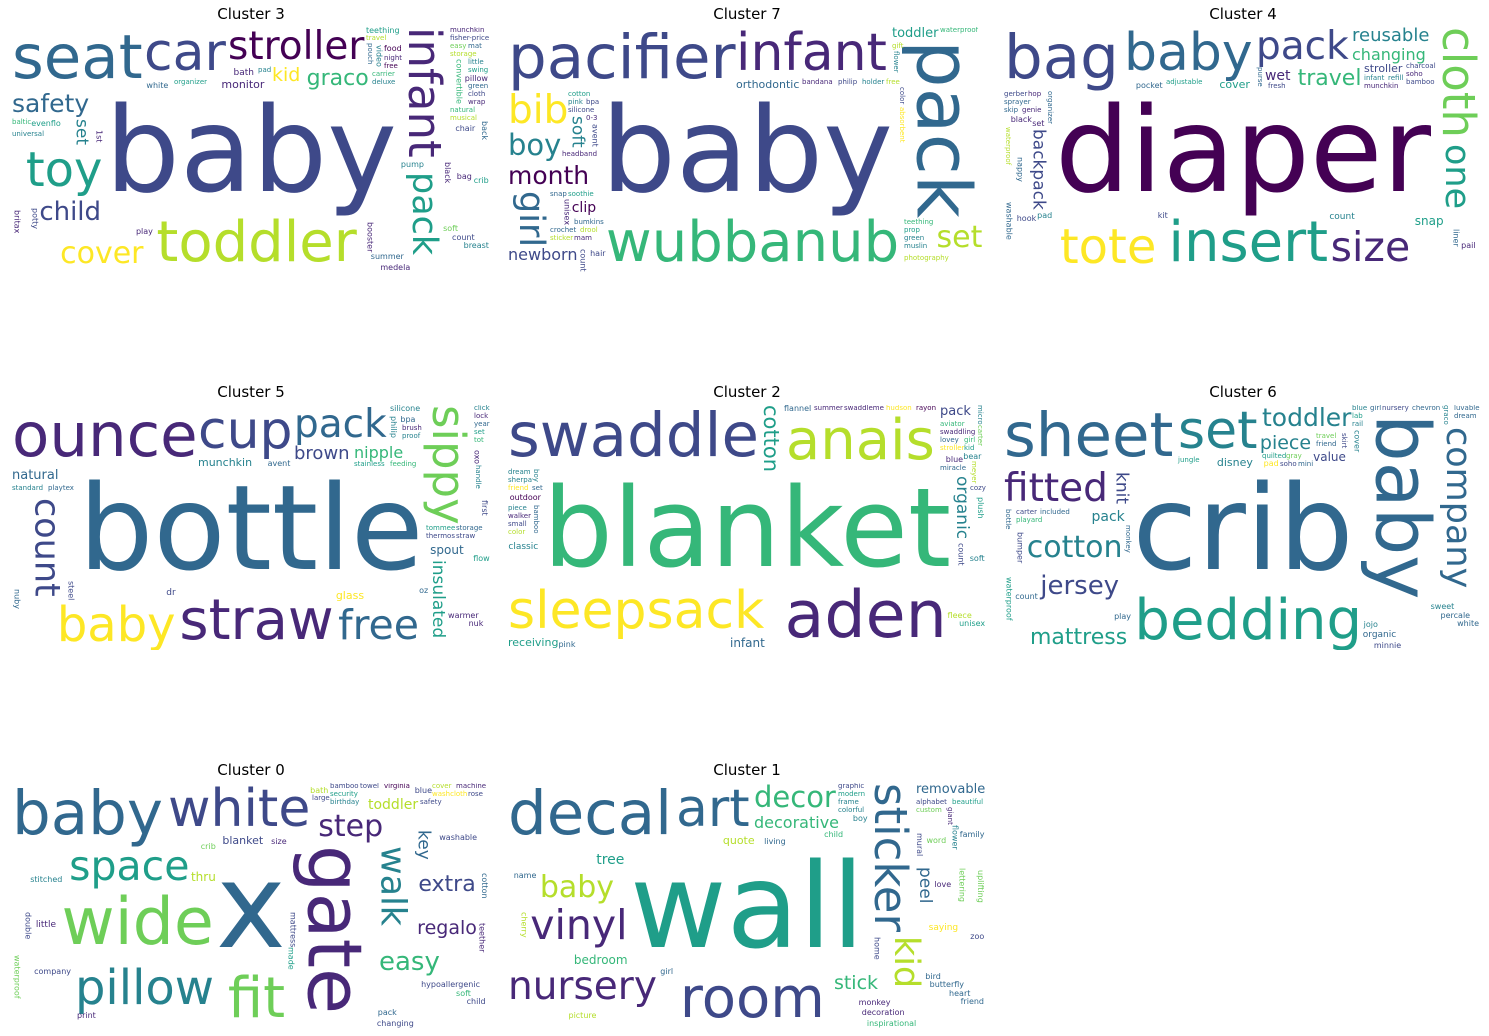  What do you see at coordinates (408, 419) in the screenshot?
I see `word-bpa: bpa` at bounding box center [408, 419].